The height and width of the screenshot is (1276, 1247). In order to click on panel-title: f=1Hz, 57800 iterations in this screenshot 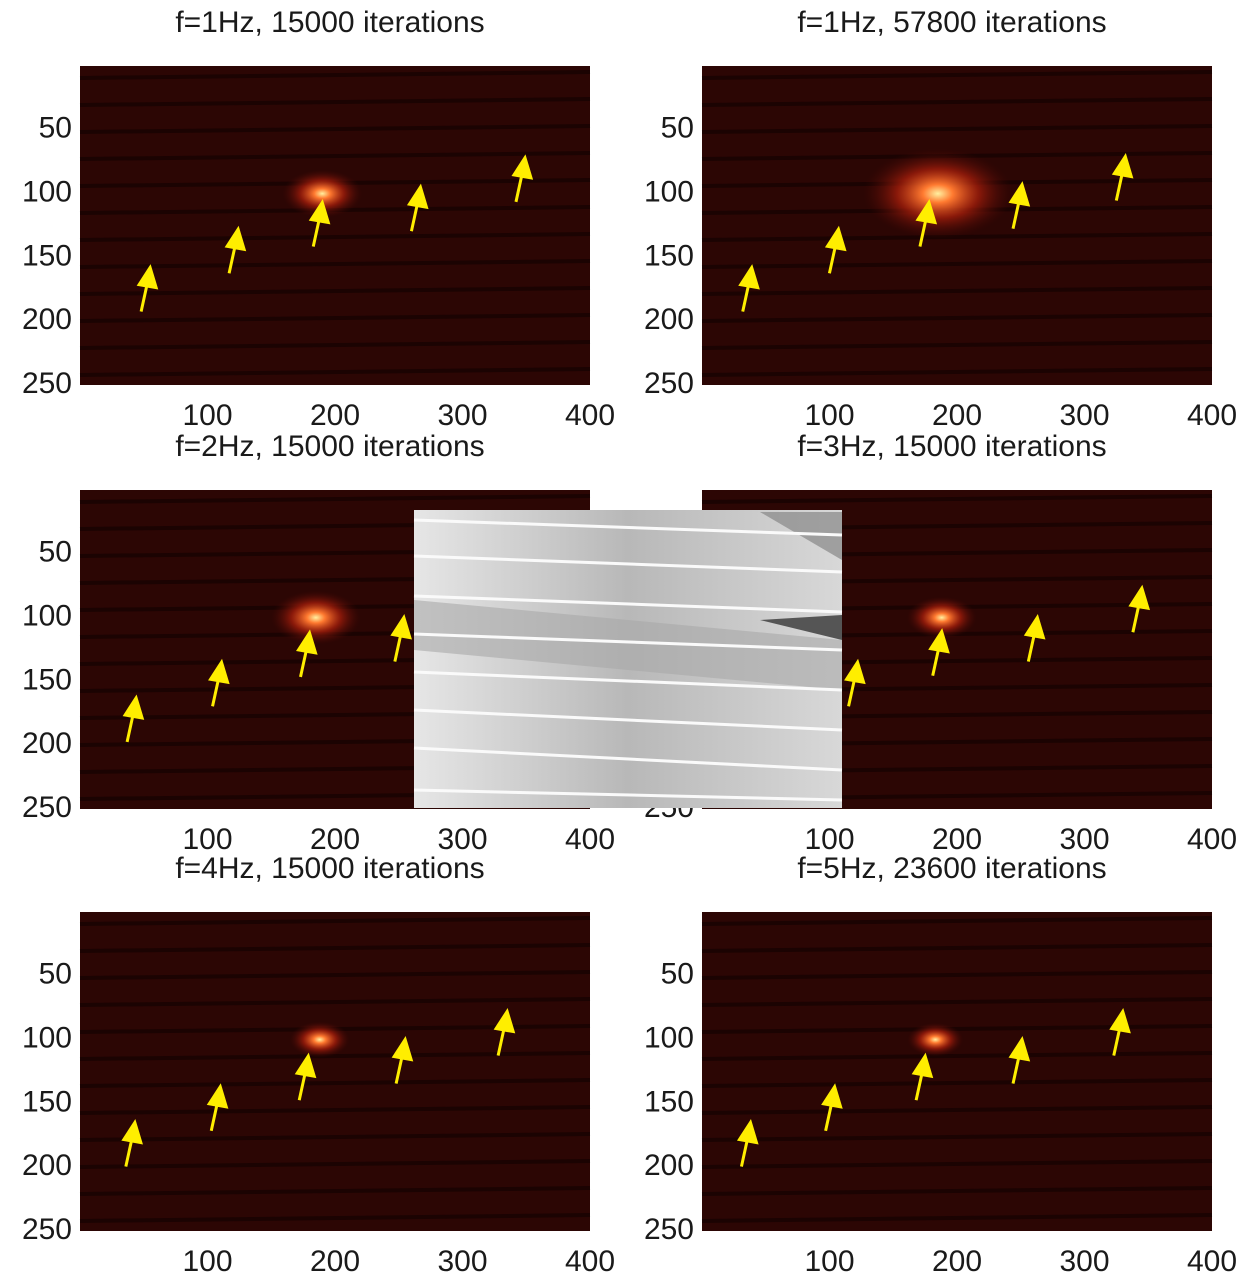, I will do `click(951, 22)`.